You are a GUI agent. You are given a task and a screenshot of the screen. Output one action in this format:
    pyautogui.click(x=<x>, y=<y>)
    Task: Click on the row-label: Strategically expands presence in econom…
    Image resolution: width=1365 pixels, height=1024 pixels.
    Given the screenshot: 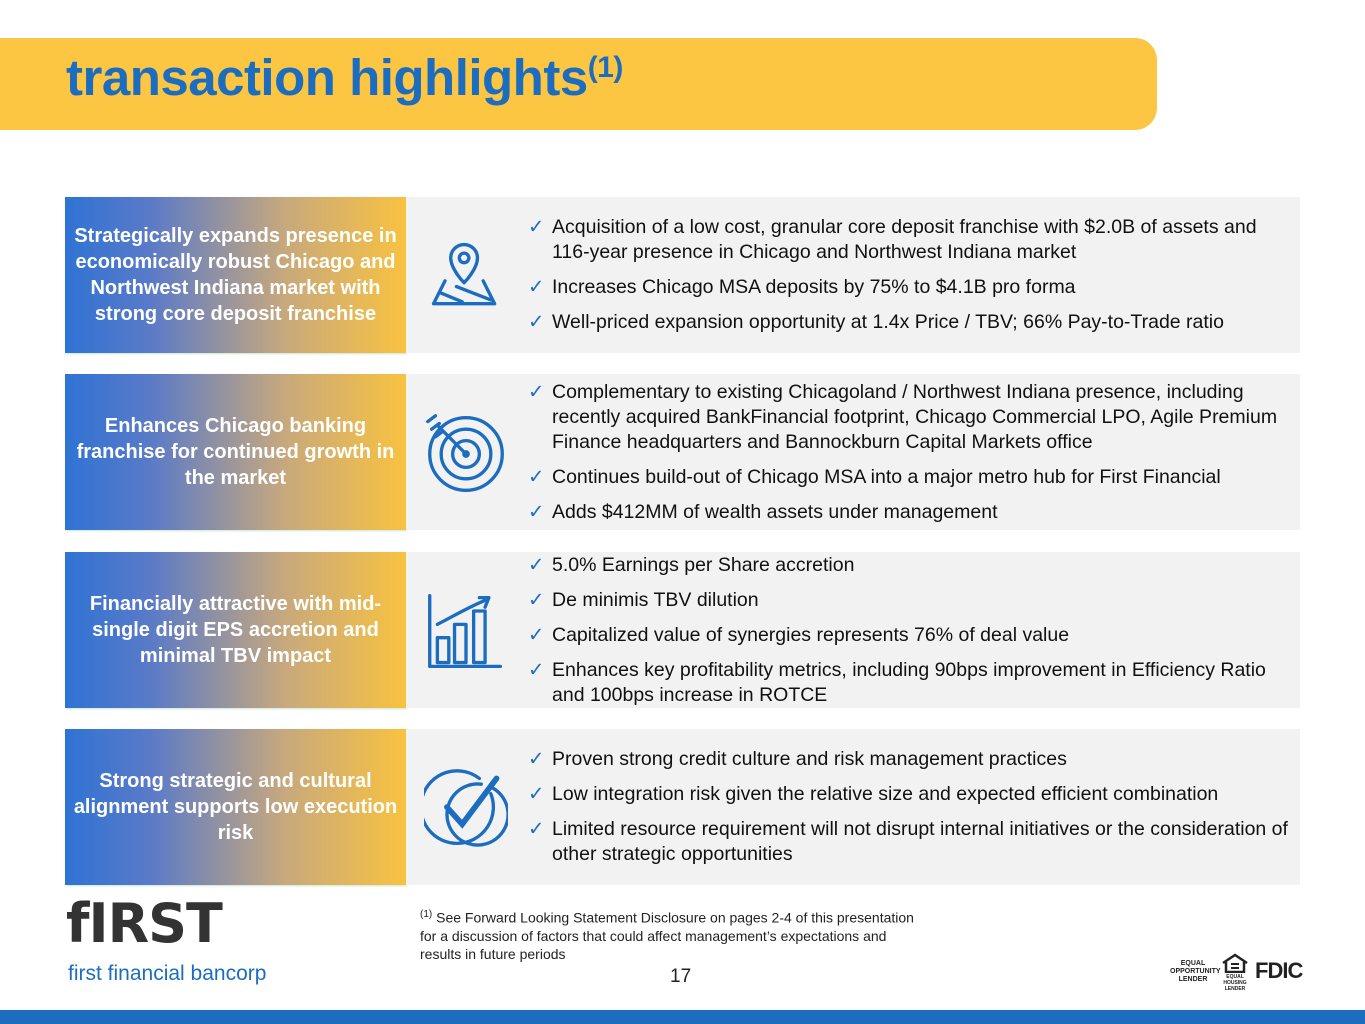 What is the action you would take?
    pyautogui.click(x=235, y=275)
    